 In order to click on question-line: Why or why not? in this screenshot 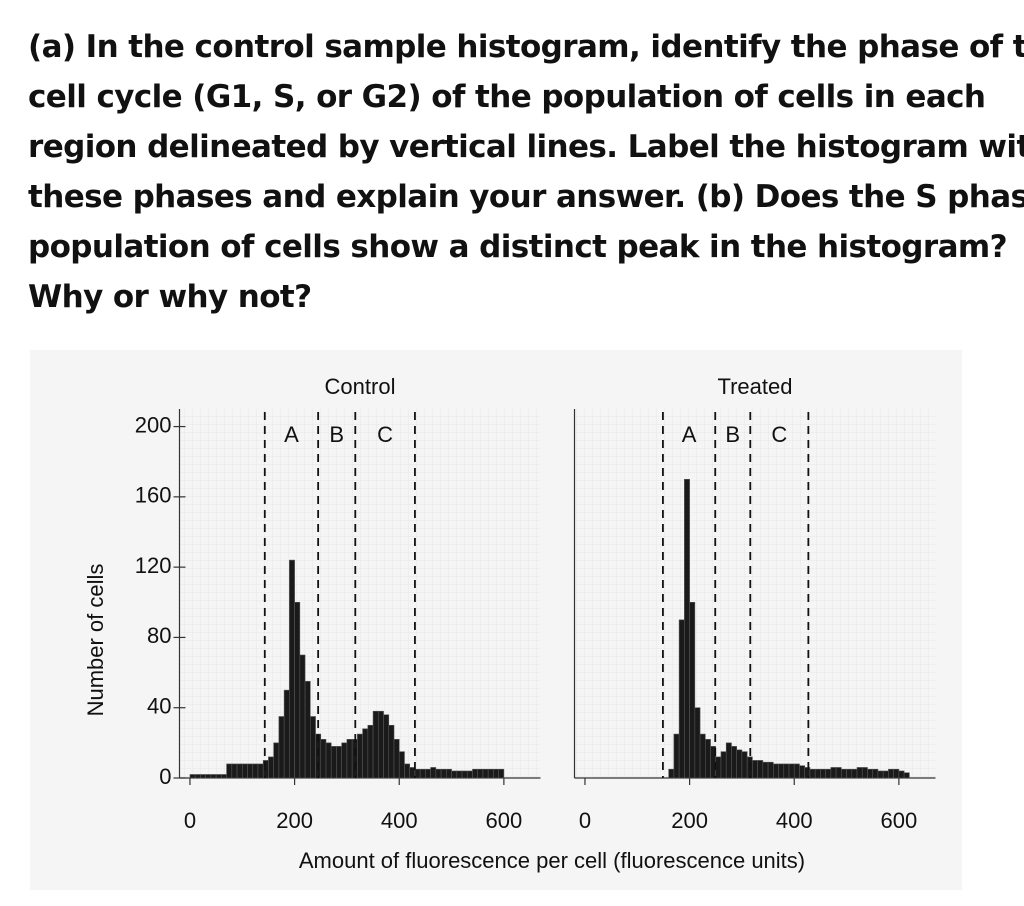, I will do `click(170, 297)`.